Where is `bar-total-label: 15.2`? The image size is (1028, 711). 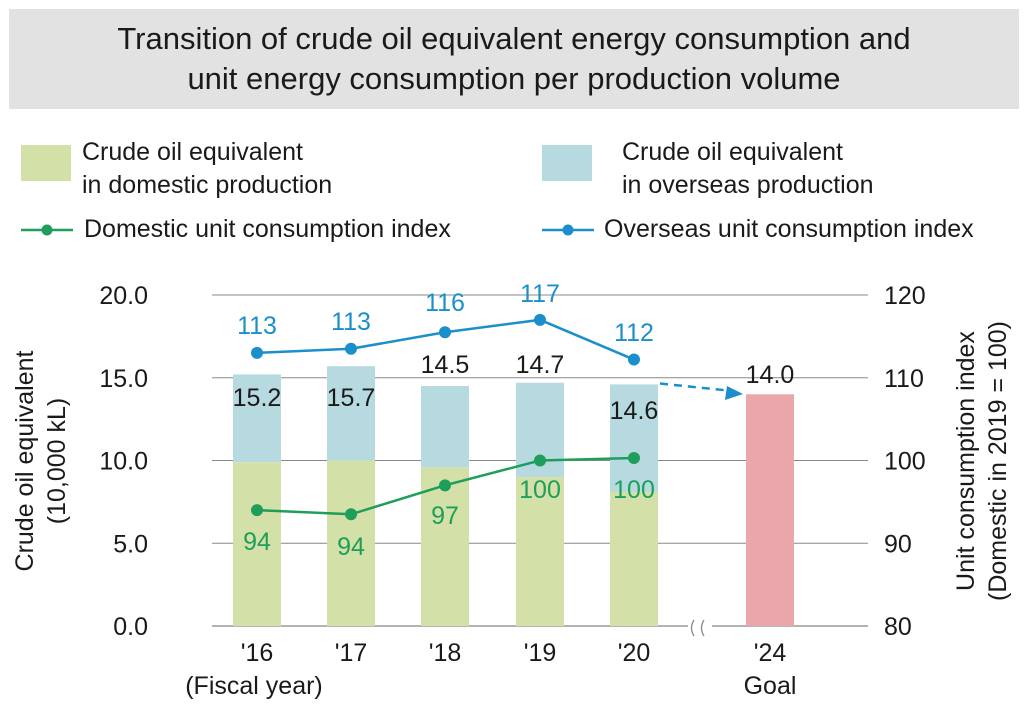
bar-total-label: 15.2 is located at coordinates (257, 398).